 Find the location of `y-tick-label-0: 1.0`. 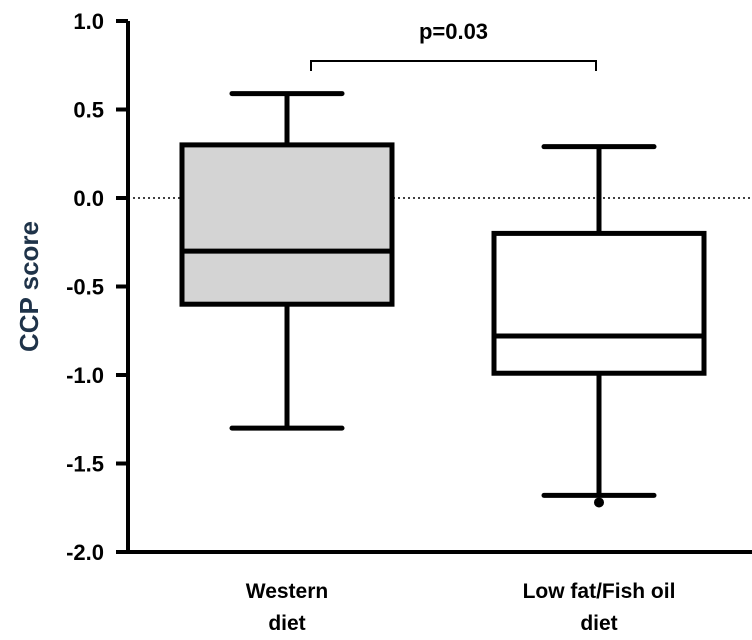

y-tick-label-0: 1.0 is located at coordinates (88, 21).